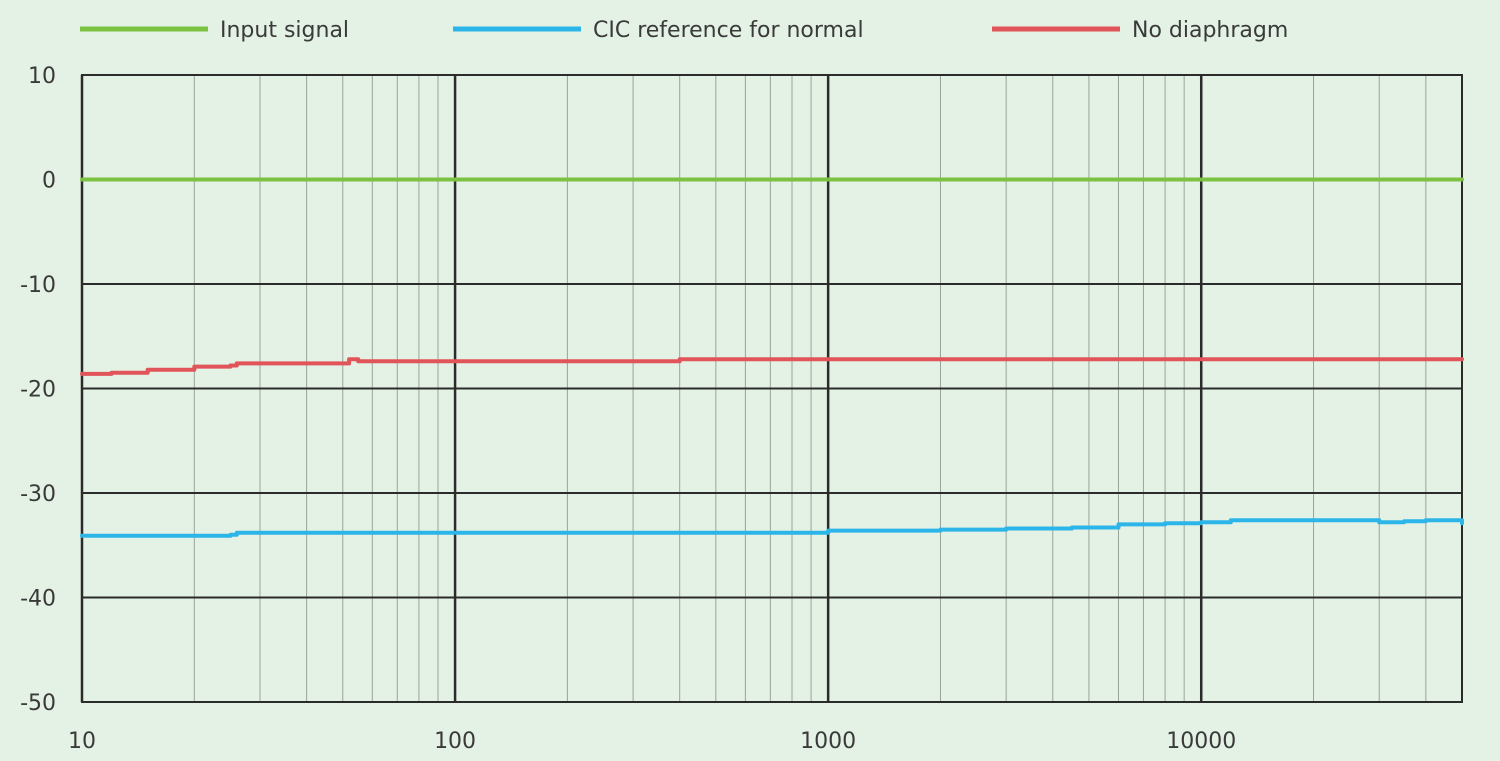 This screenshot has width=1500, height=761. What do you see at coordinates (1210, 30) in the screenshot?
I see `legend-label: No diaphragm` at bounding box center [1210, 30].